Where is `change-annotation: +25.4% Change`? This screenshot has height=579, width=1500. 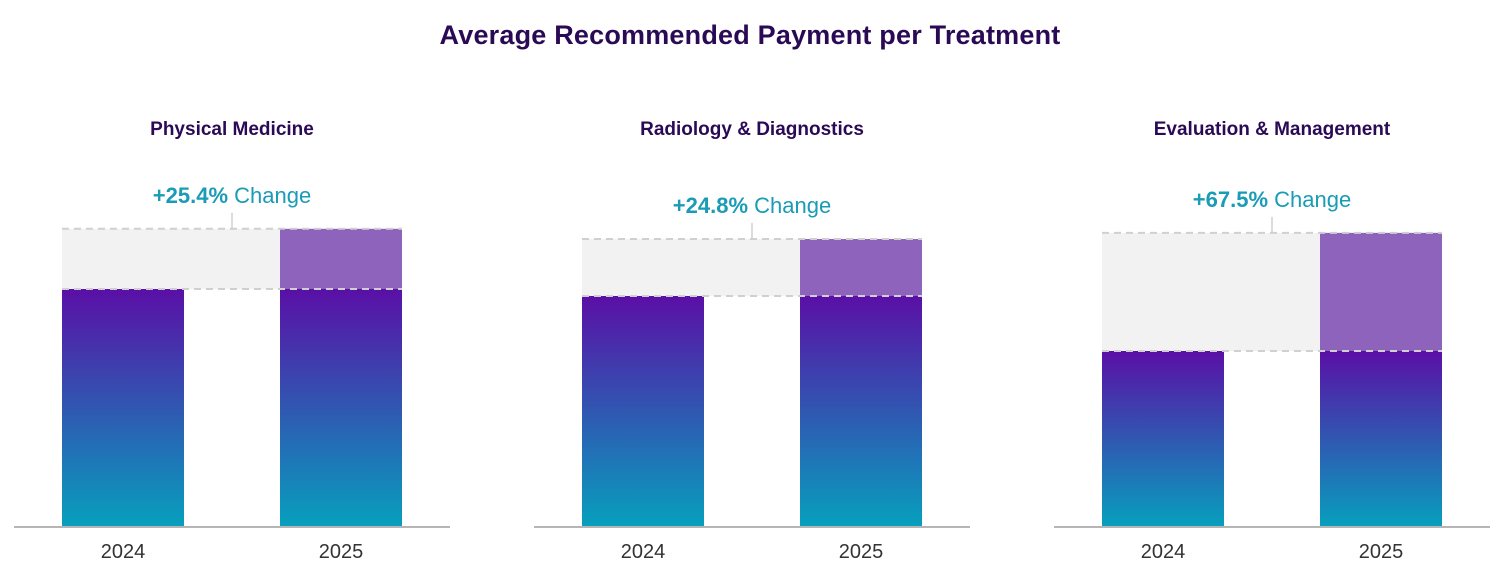
change-annotation: +25.4% Change is located at coordinates (232, 195).